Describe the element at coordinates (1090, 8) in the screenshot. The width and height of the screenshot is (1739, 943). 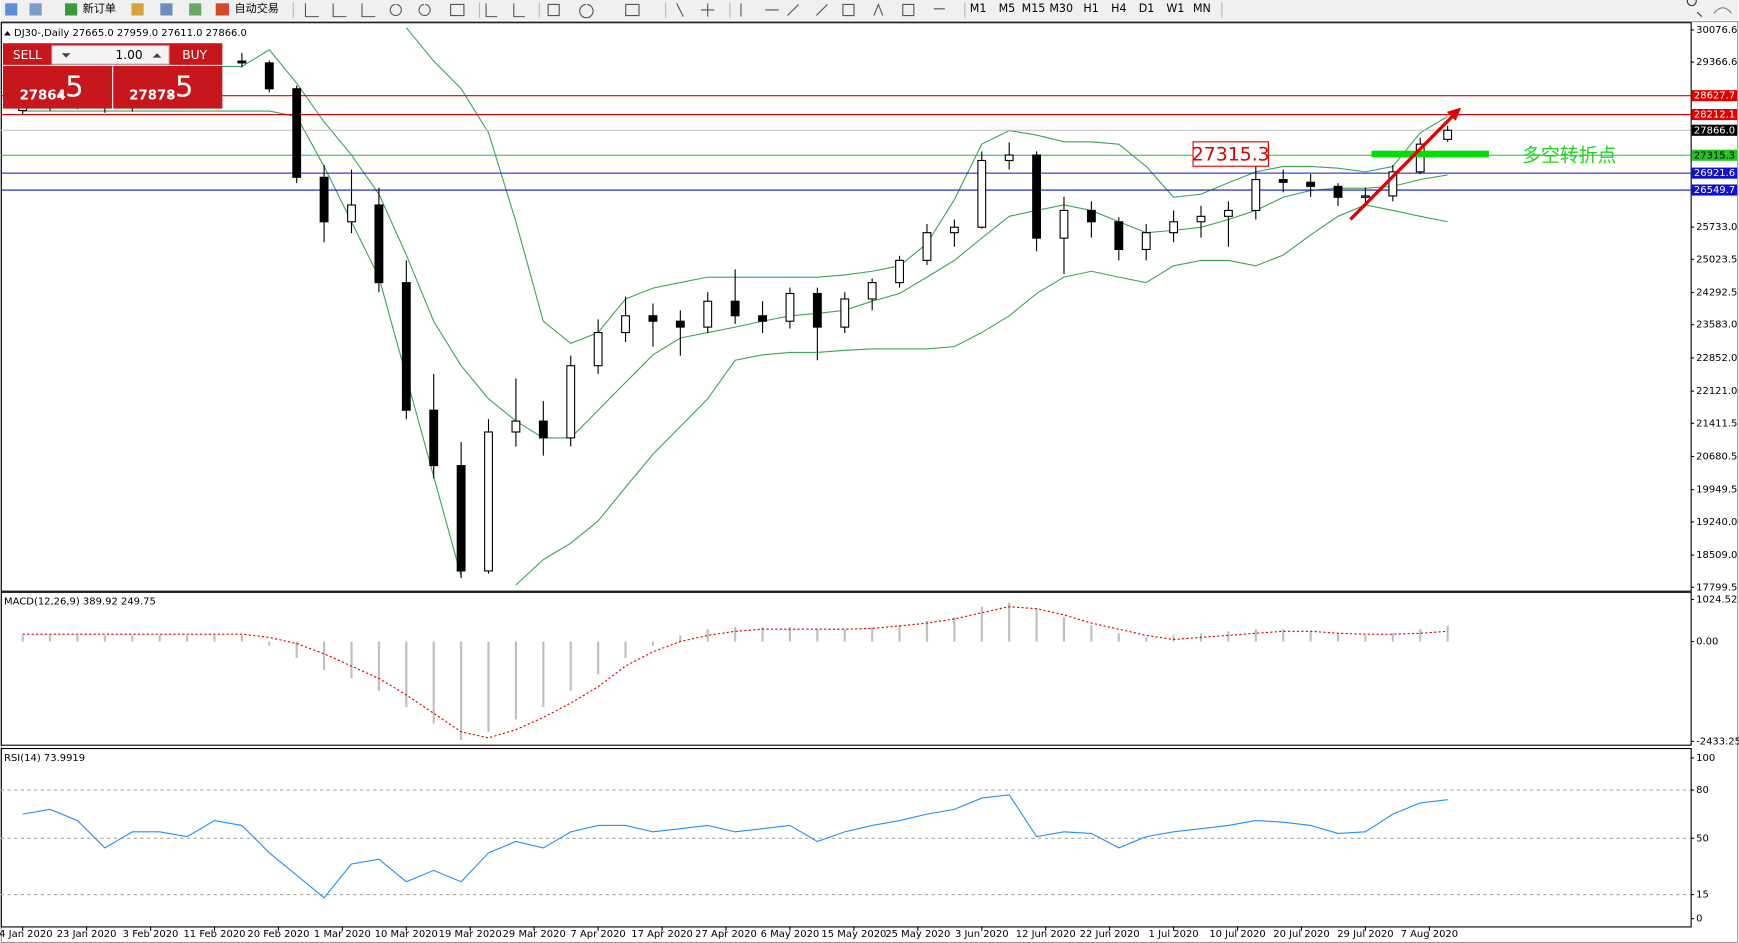
I see `timeframe: H1` at that location.